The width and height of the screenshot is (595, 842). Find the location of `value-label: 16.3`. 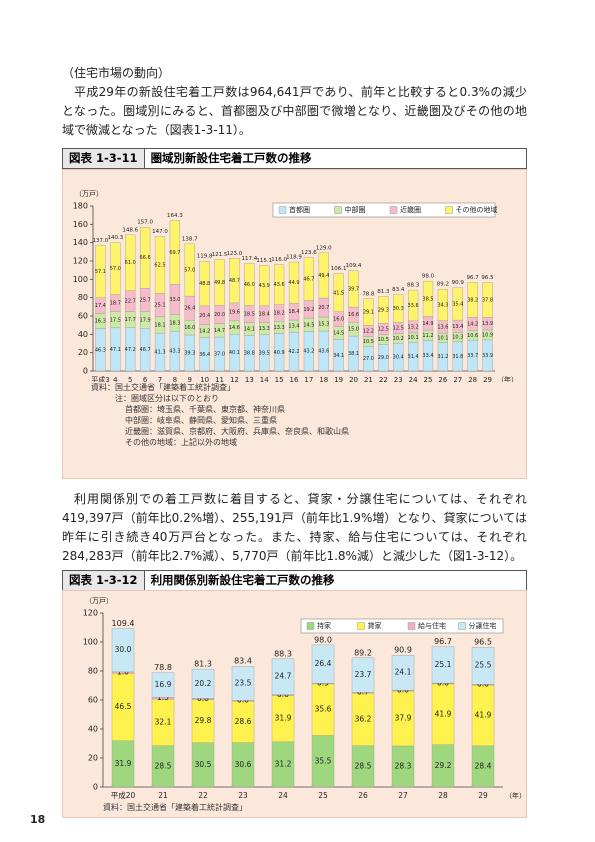

value-label: 16.3 is located at coordinates (100, 322).